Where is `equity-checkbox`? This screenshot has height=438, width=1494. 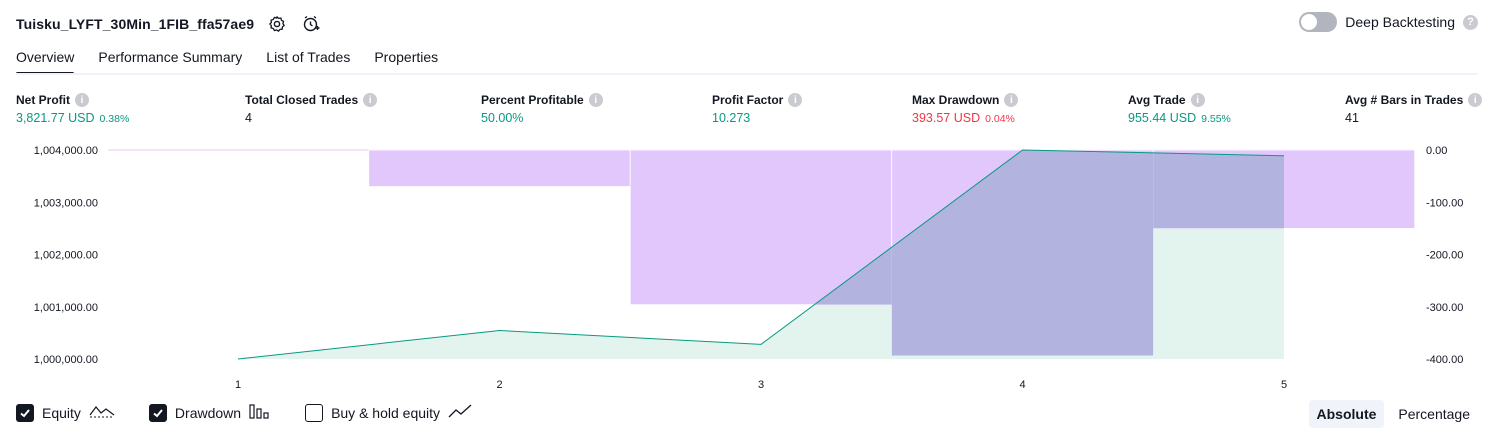
equity-checkbox is located at coordinates (25, 412).